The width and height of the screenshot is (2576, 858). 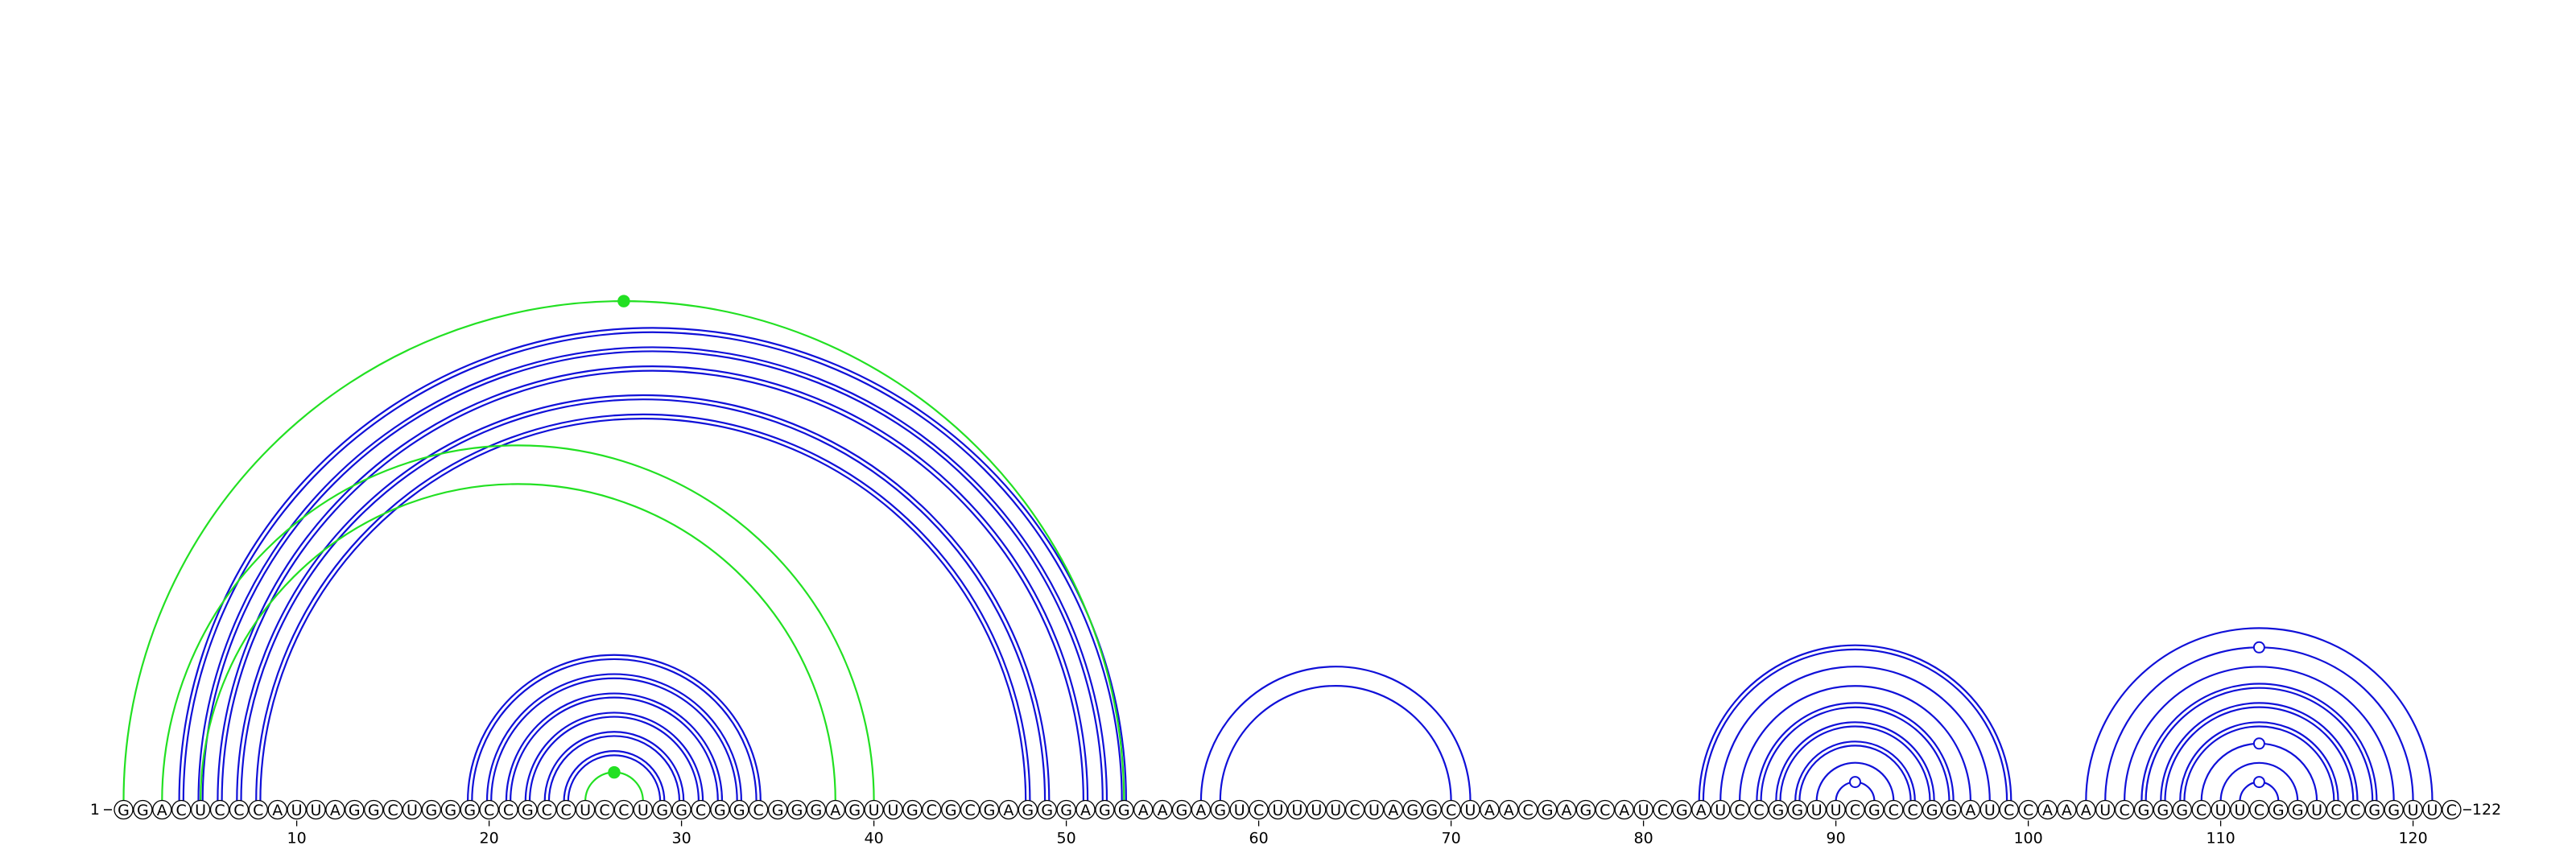 I want to click on arc-apex-marker-filled, so click(x=614, y=772).